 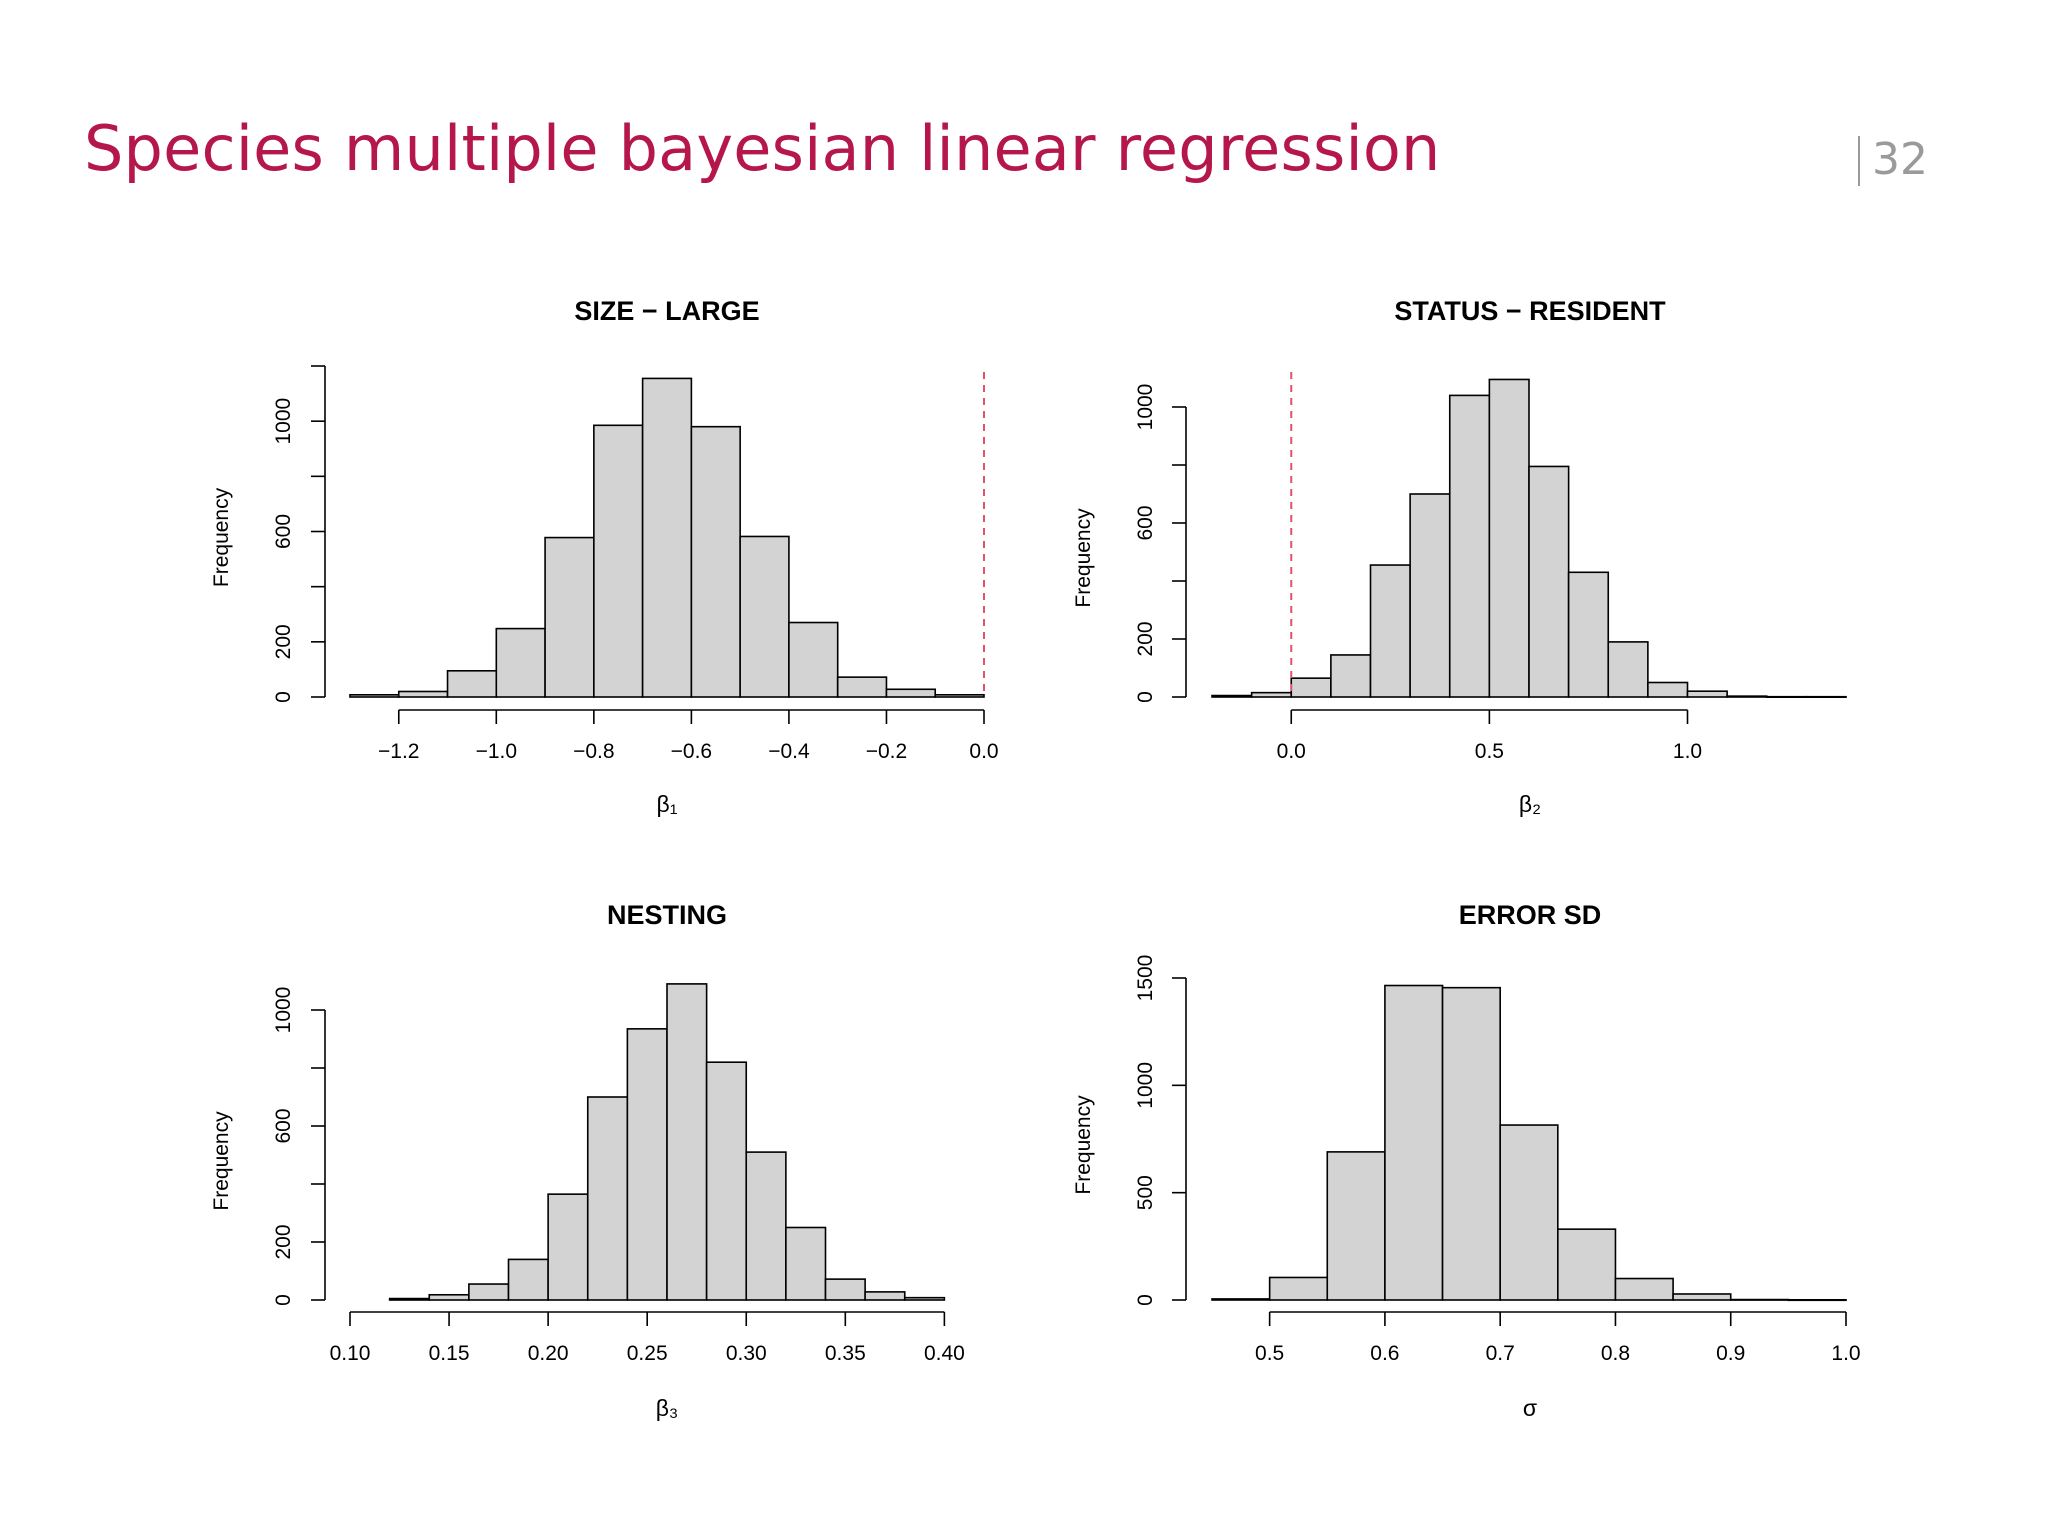 What do you see at coordinates (647, 1353) in the screenshot?
I see `x-tick-label: 0.25` at bounding box center [647, 1353].